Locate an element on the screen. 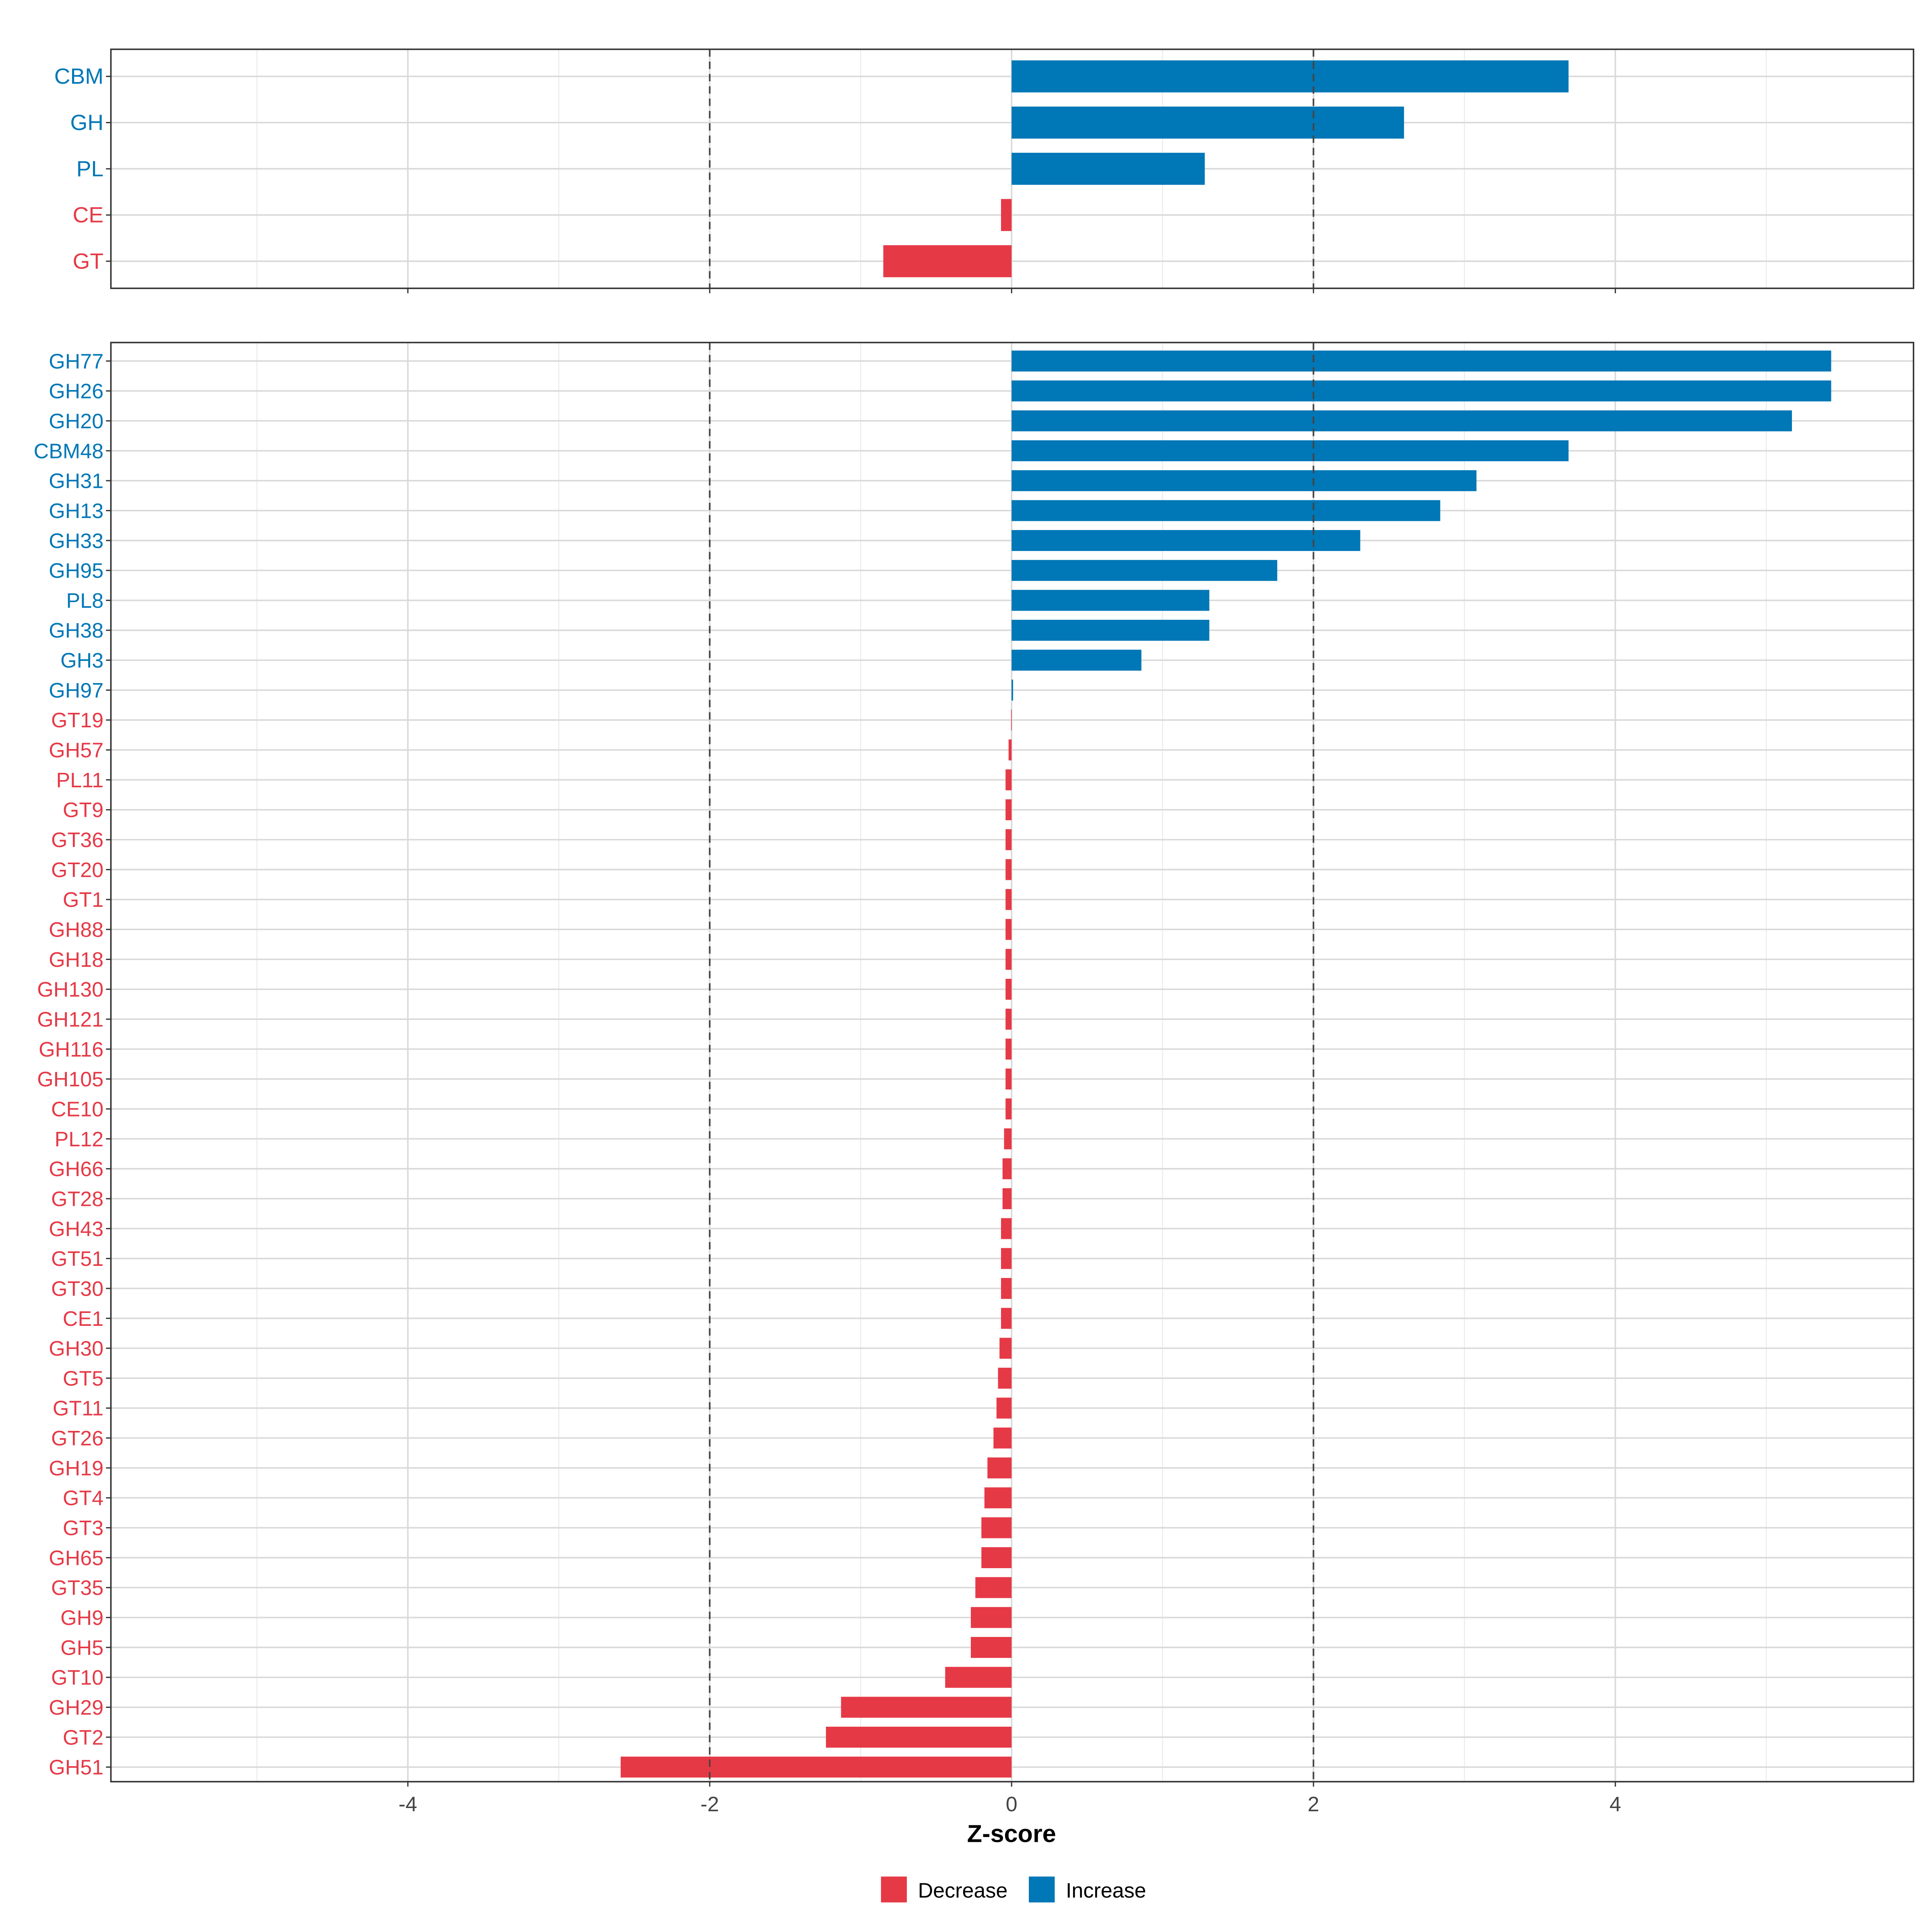  bar-gt51 is located at coordinates (1007, 1258).